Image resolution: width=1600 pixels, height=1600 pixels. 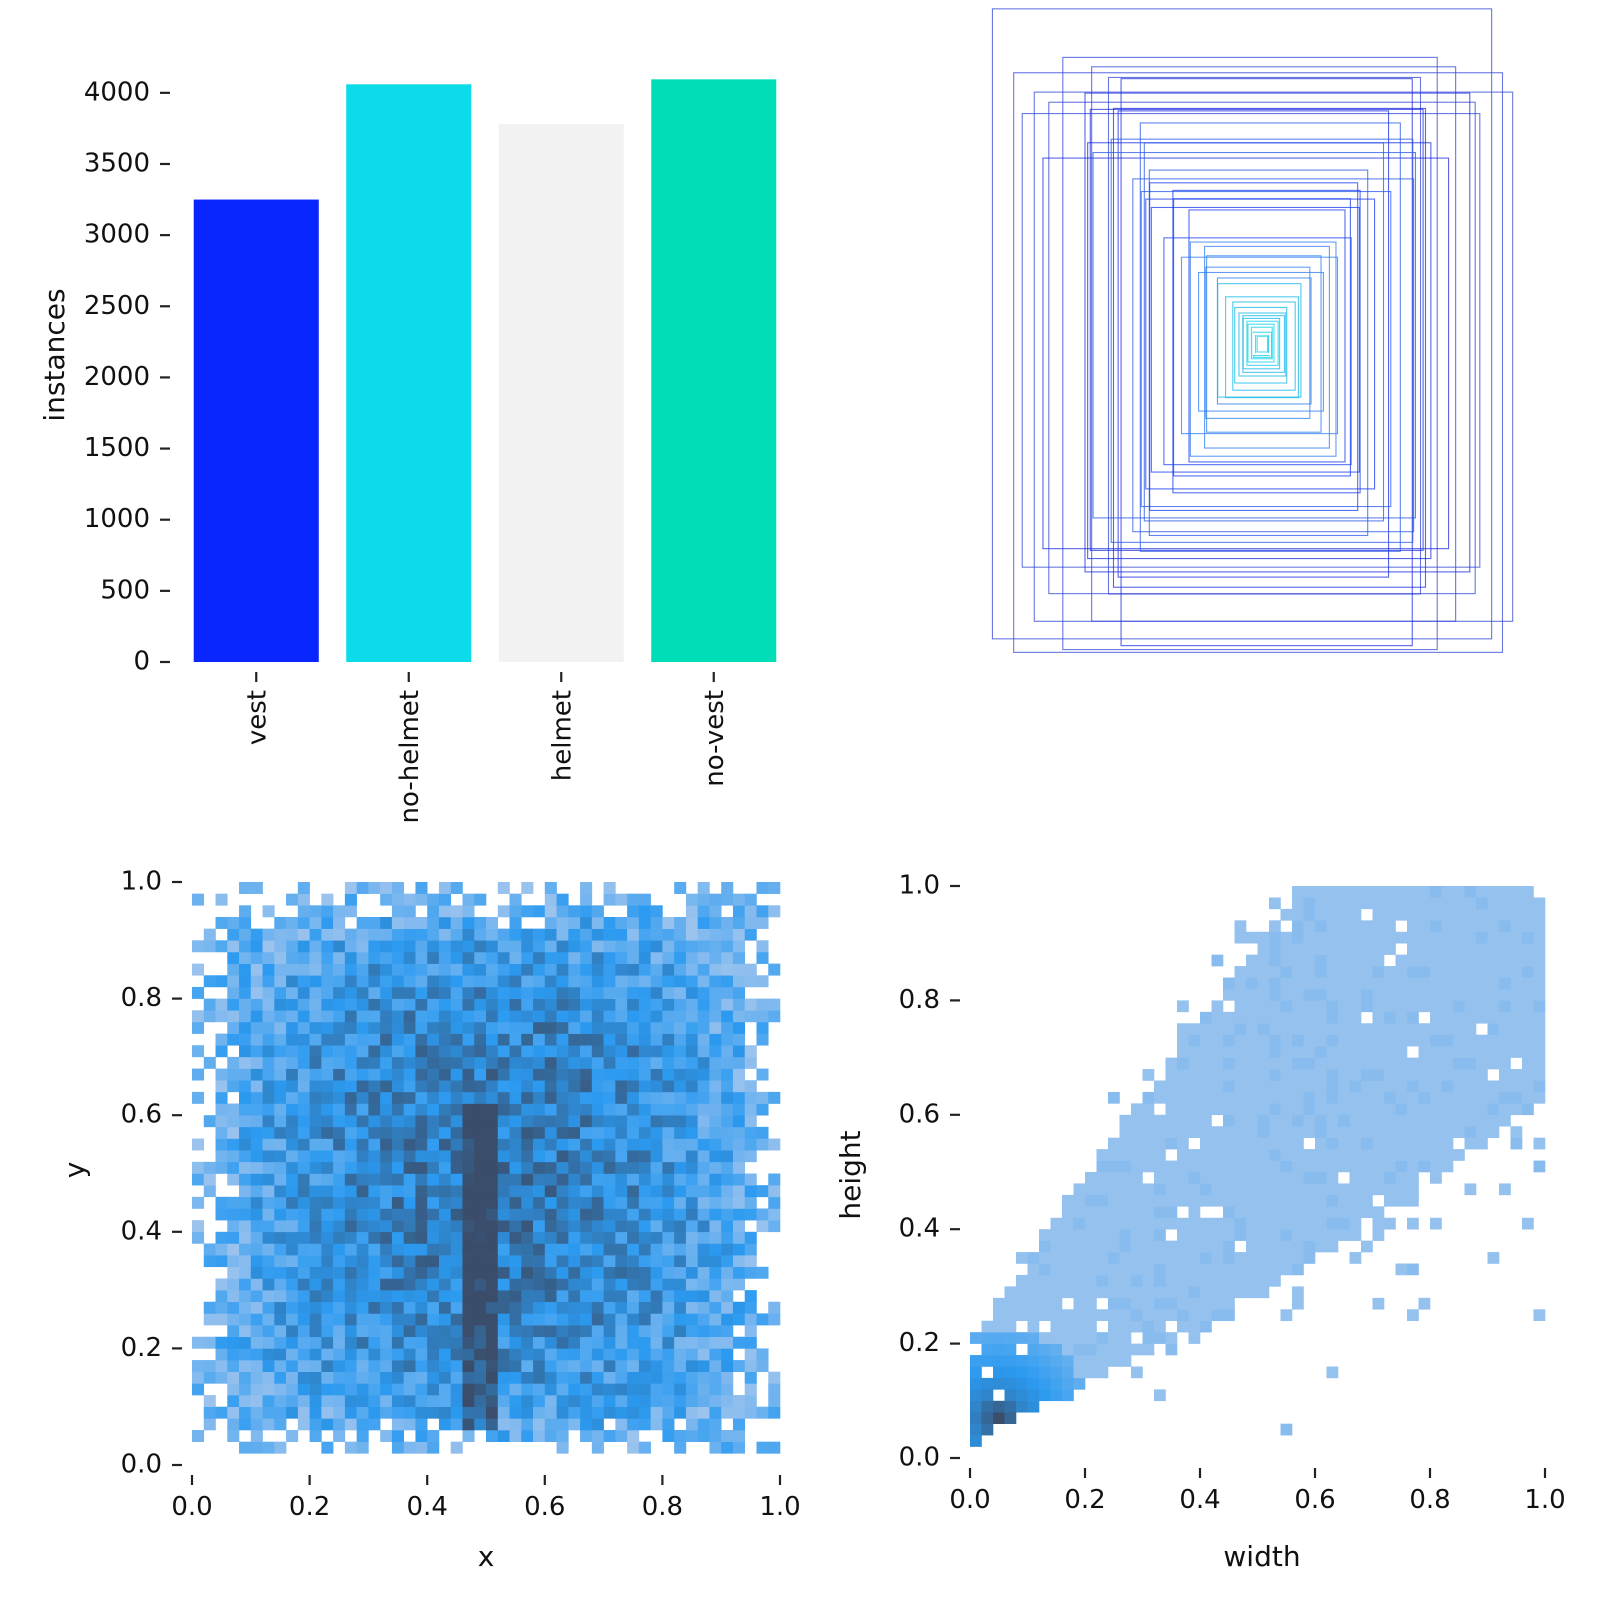 What do you see at coordinates (256, 430) in the screenshot?
I see `bar-vest` at bounding box center [256, 430].